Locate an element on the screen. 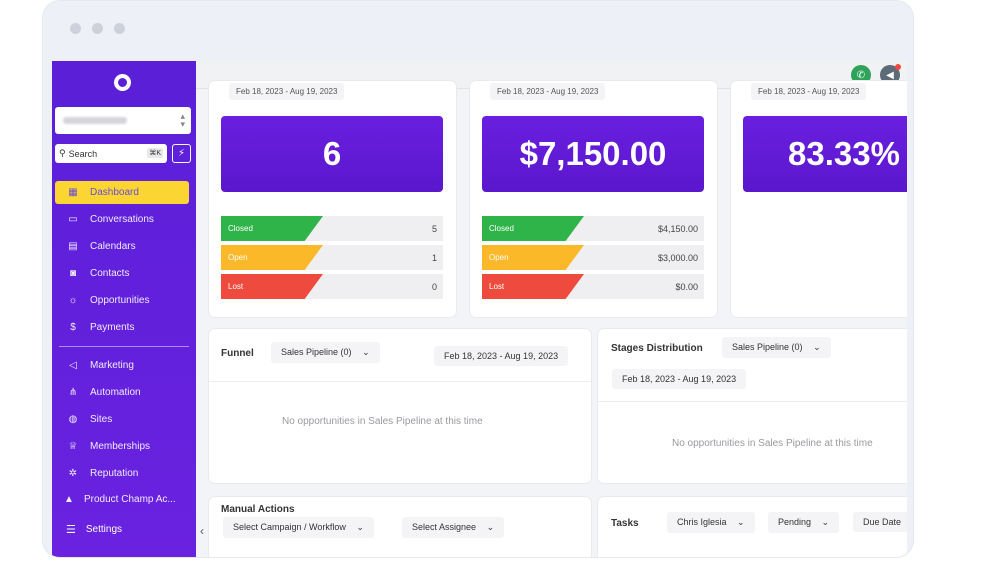  status-row-lost: Lost 0 is located at coordinates (332, 286).